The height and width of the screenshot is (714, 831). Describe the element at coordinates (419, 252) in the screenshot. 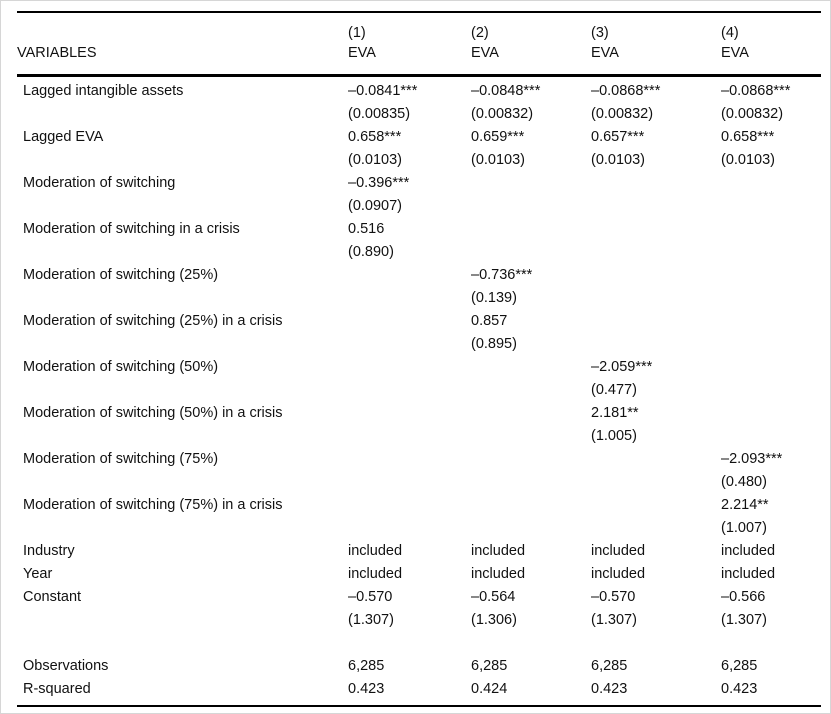

I see `table-row: (0.890)` at that location.